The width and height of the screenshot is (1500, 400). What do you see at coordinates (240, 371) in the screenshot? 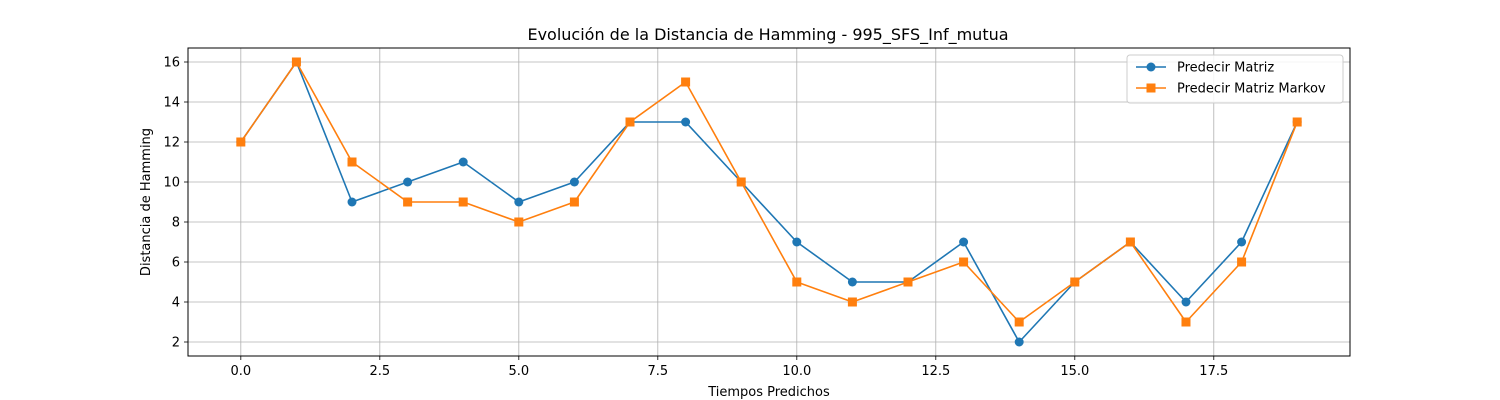
I see `x-tick-label: 0.0` at bounding box center [240, 371].